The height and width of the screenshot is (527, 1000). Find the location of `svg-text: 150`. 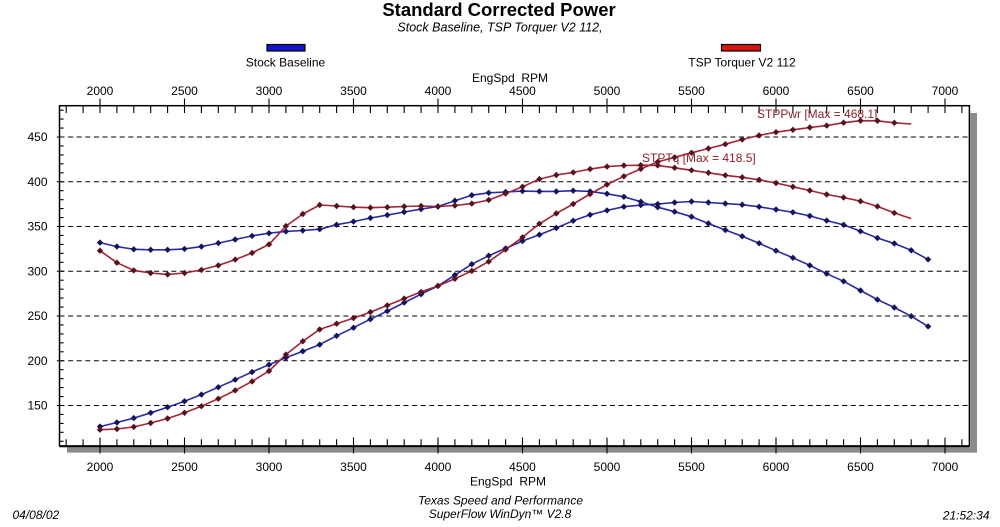

svg-text: 150 is located at coordinates (37, 406).